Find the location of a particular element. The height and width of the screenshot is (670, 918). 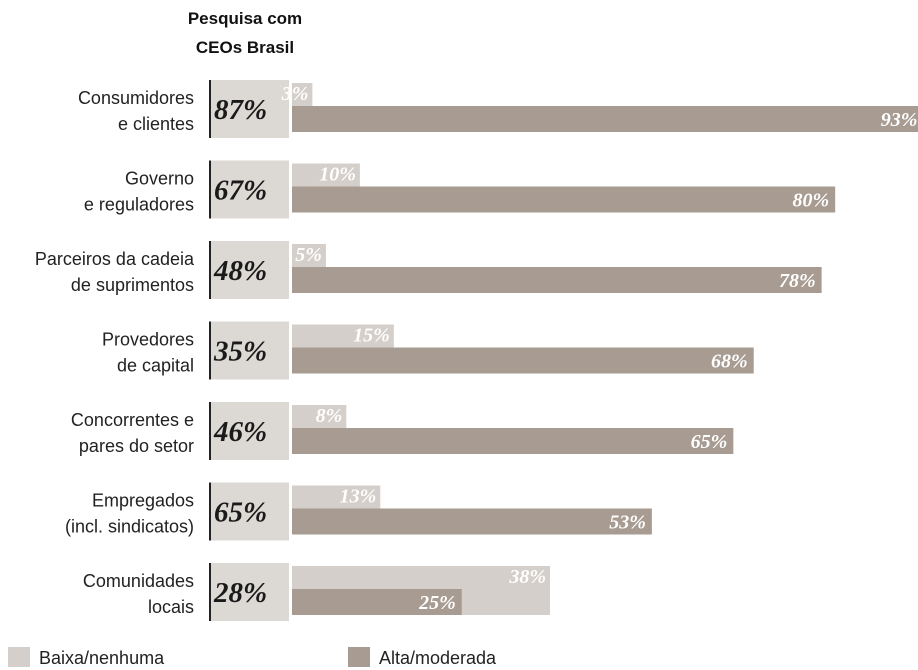

category-label: Parceiros da cadeia is located at coordinates (115, 259).